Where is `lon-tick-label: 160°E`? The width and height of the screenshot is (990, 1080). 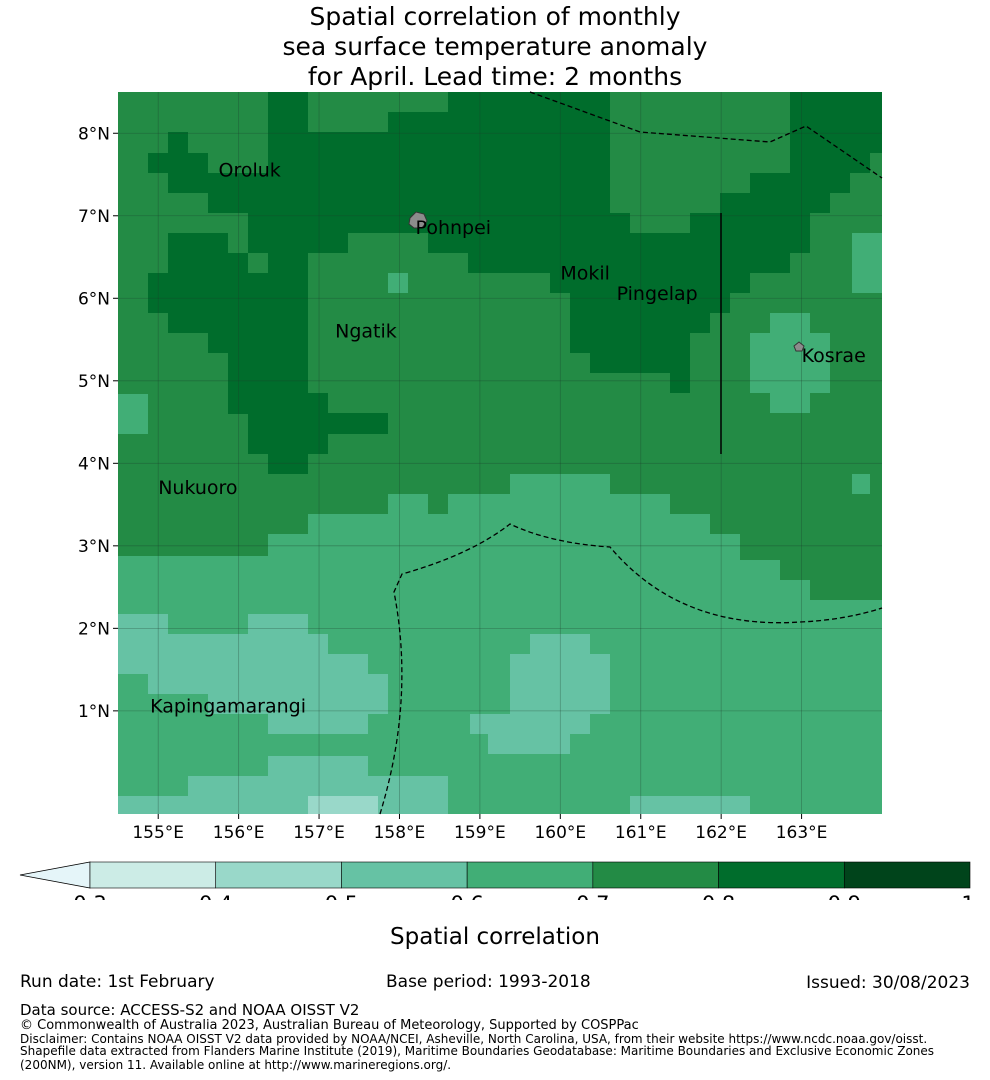
lon-tick-label: 160°E is located at coordinates (560, 833).